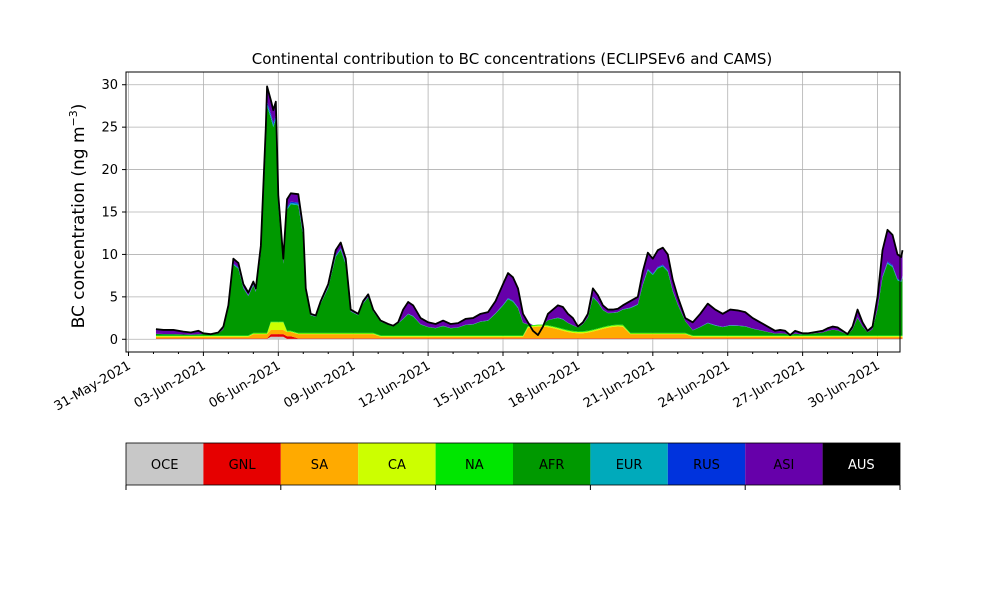 This screenshot has height=600, width=1000. I want to click on x-tick-label-9: 27-Jun-2021, so click(769, 384).